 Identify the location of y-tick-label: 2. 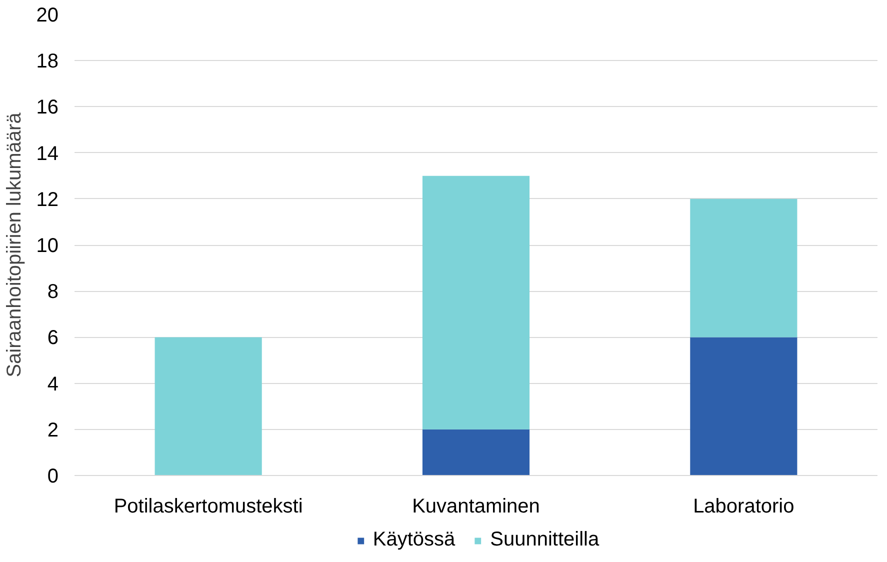
(52, 430).